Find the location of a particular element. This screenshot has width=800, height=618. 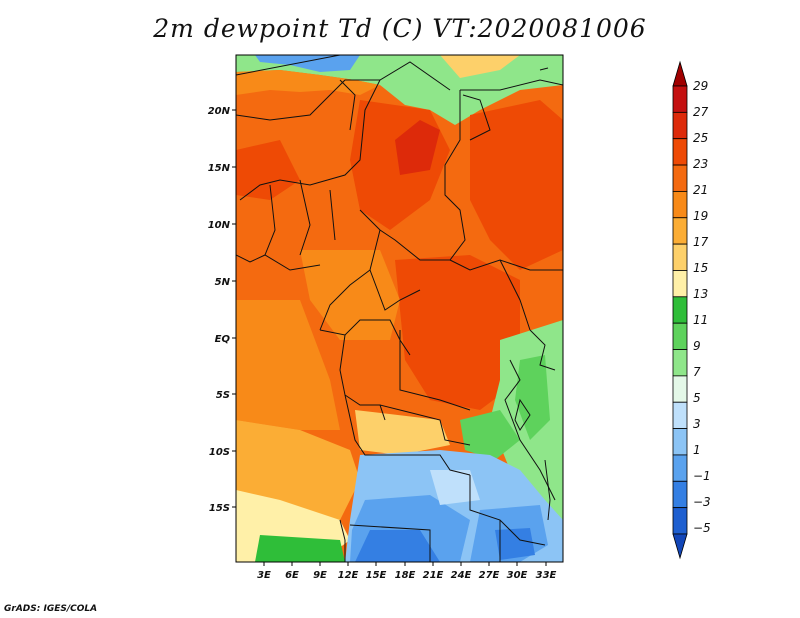

lat-label: 15N is located at coordinates (219, 168).